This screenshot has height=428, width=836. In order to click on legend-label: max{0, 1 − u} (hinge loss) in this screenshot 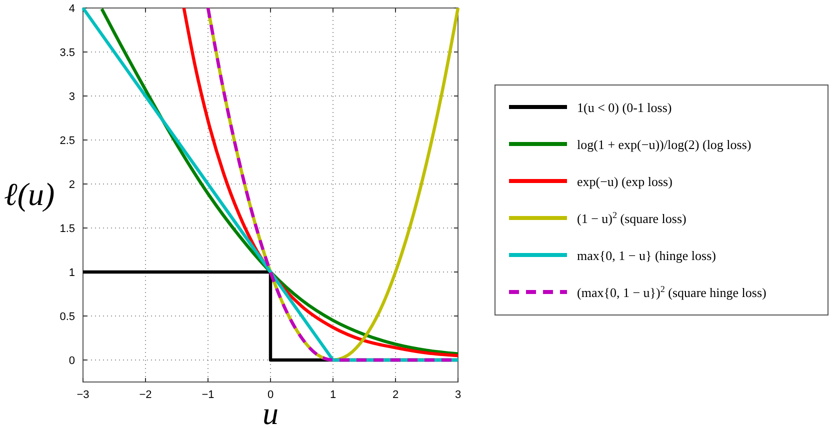, I will do `click(646, 255)`.